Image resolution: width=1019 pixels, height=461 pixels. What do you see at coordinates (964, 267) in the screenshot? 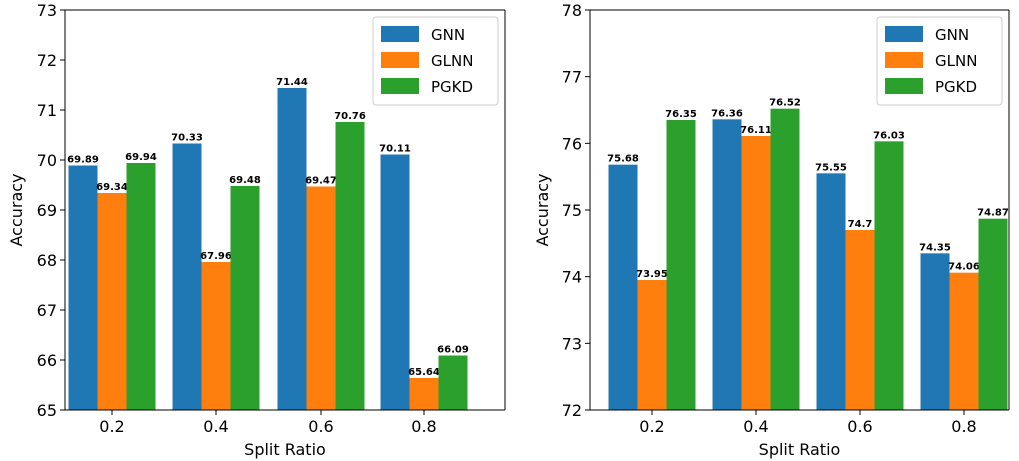
I see `bar-value-label: 74.06` at bounding box center [964, 267].